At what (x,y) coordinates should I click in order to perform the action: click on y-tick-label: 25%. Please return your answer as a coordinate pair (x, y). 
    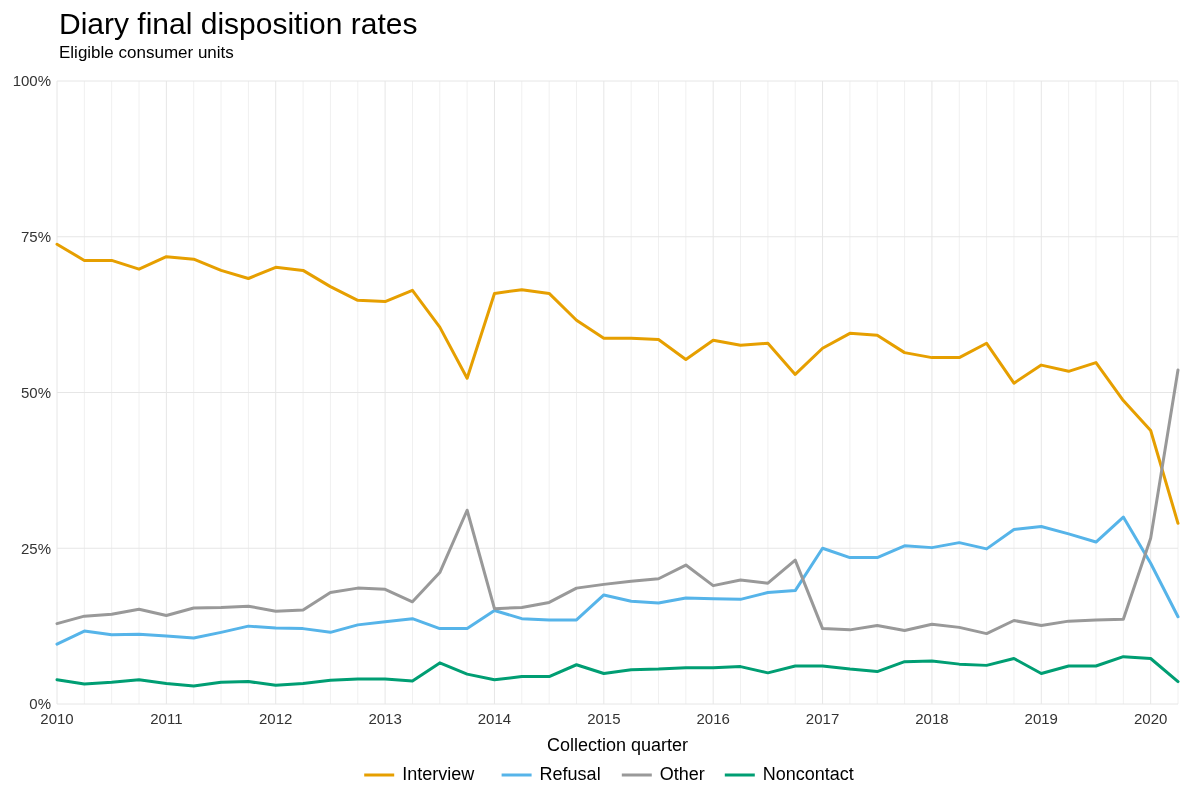
    Looking at the image, I should click on (35, 548).